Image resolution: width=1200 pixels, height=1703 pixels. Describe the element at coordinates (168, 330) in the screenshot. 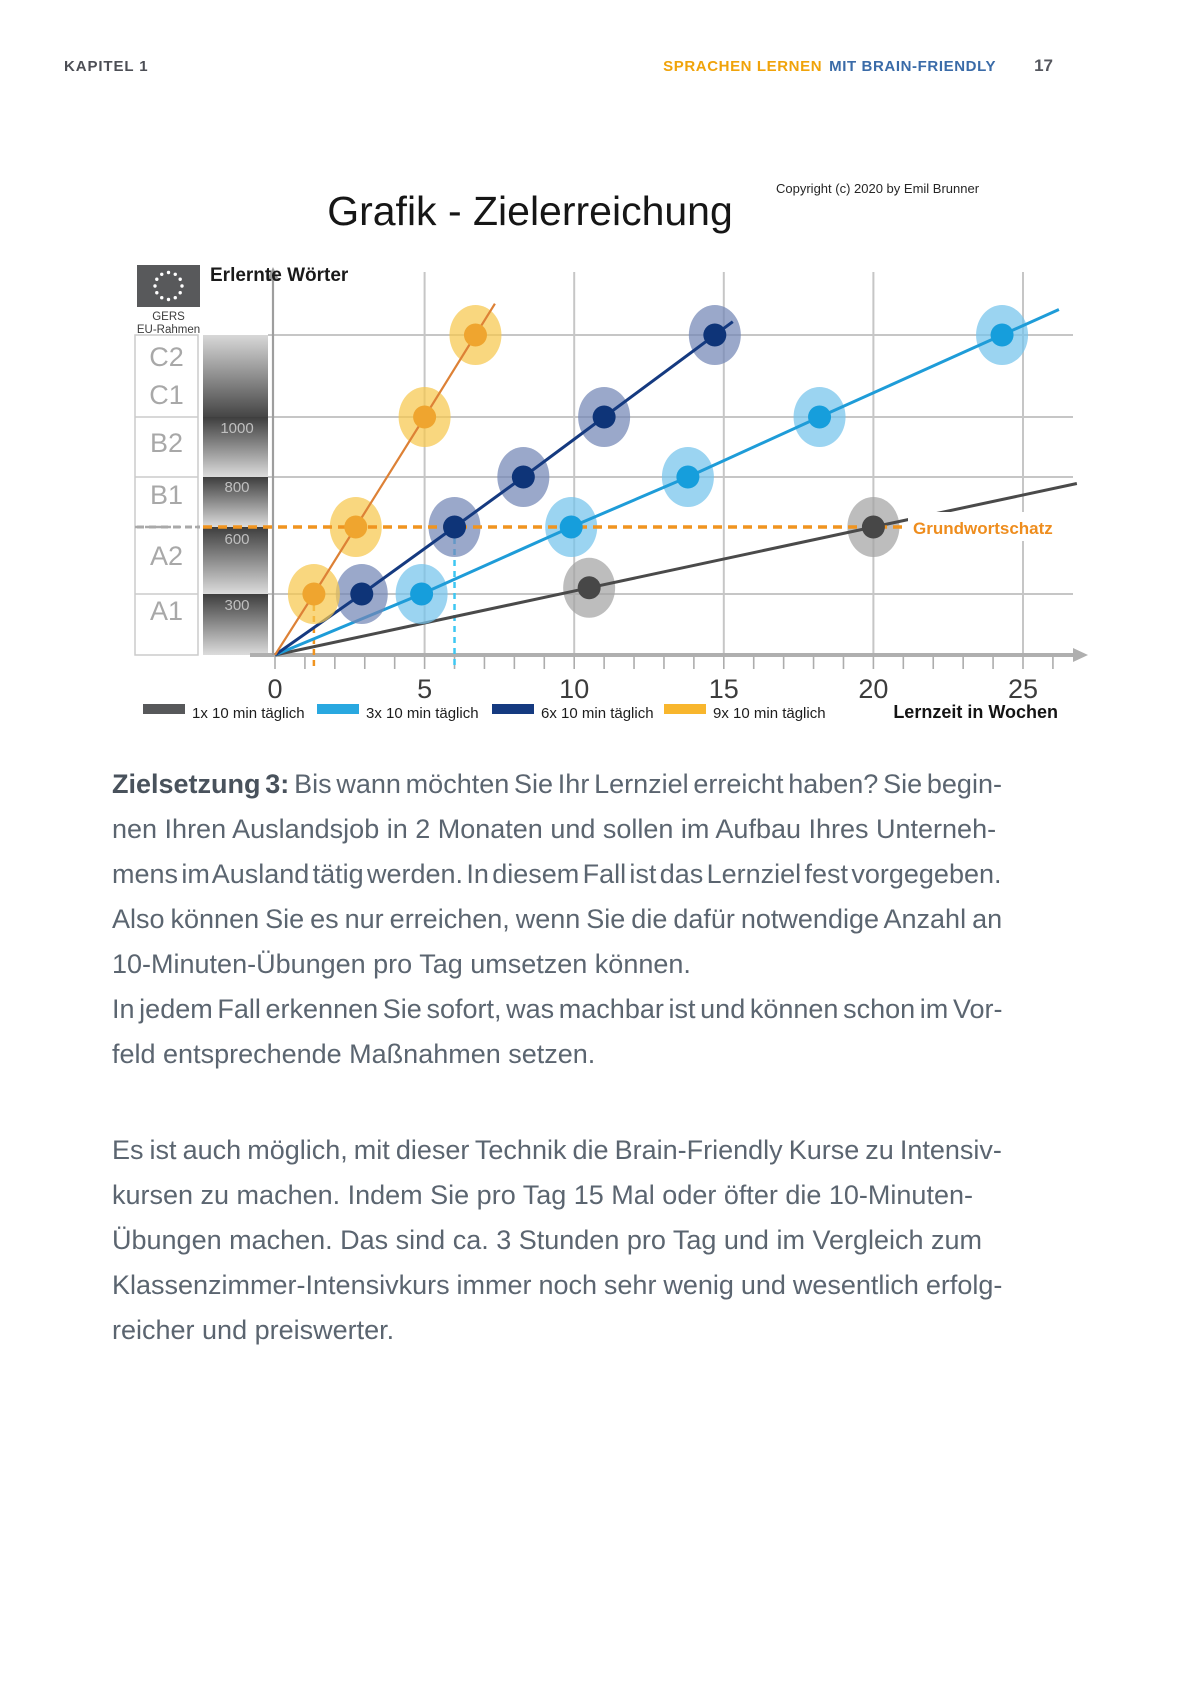

I see `eu-badge-caption-2: EU-Rahmen` at that location.